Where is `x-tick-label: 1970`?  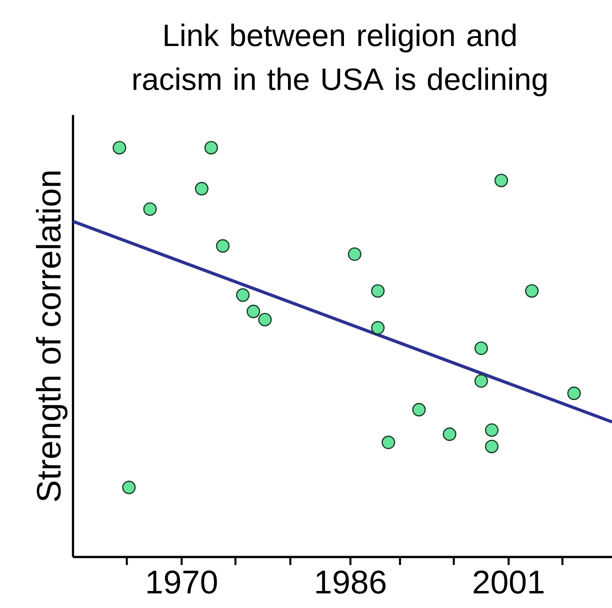 x-tick-label: 1970 is located at coordinates (182, 582).